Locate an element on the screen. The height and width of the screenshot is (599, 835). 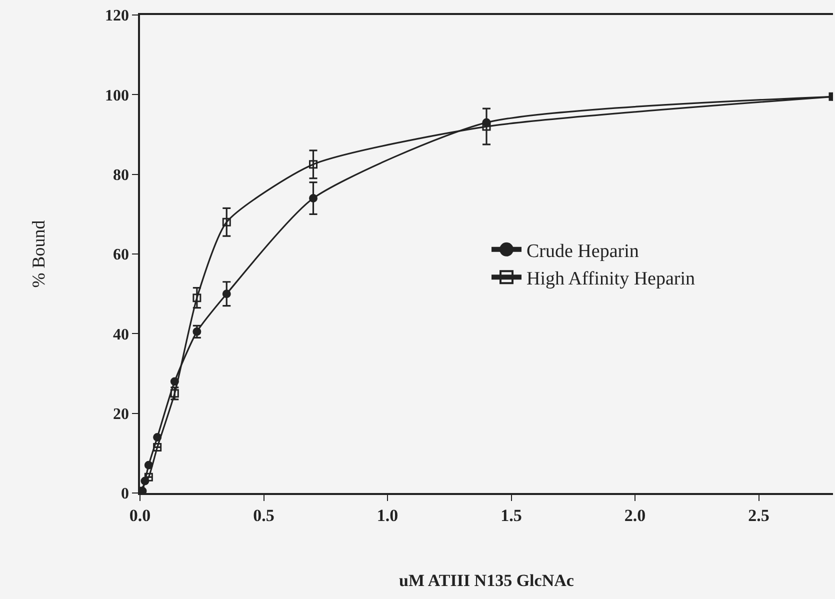
y-tick-label: 80 is located at coordinates (121, 175).